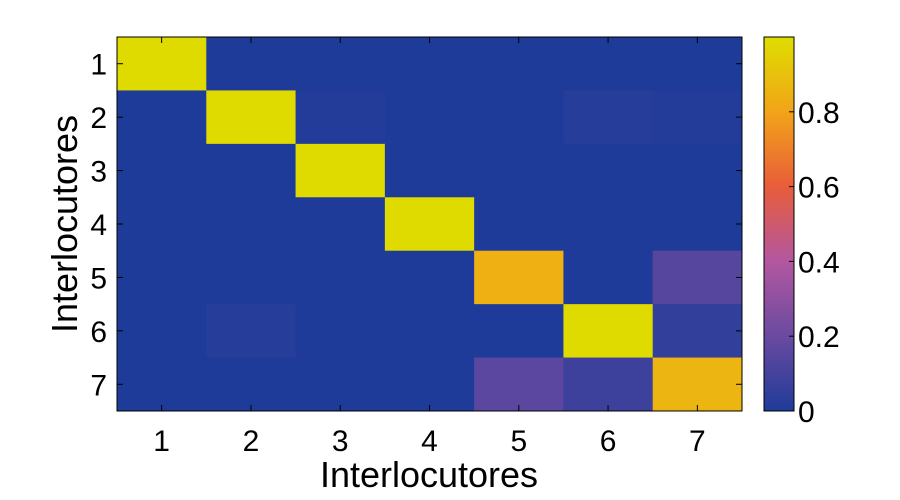 This screenshot has width=900, height=500. What do you see at coordinates (819, 113) in the screenshot?
I see `colorbar-tick-label: 0.8` at bounding box center [819, 113].